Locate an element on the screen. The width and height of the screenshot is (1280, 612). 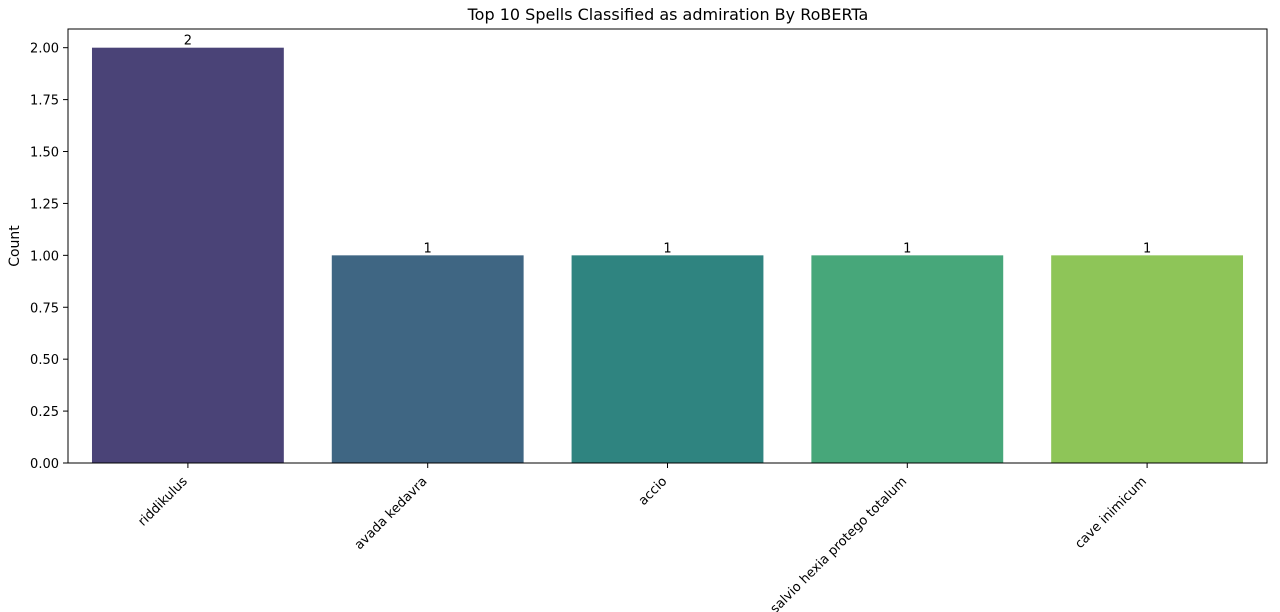
x-tick-label: accio is located at coordinates (653, 491).